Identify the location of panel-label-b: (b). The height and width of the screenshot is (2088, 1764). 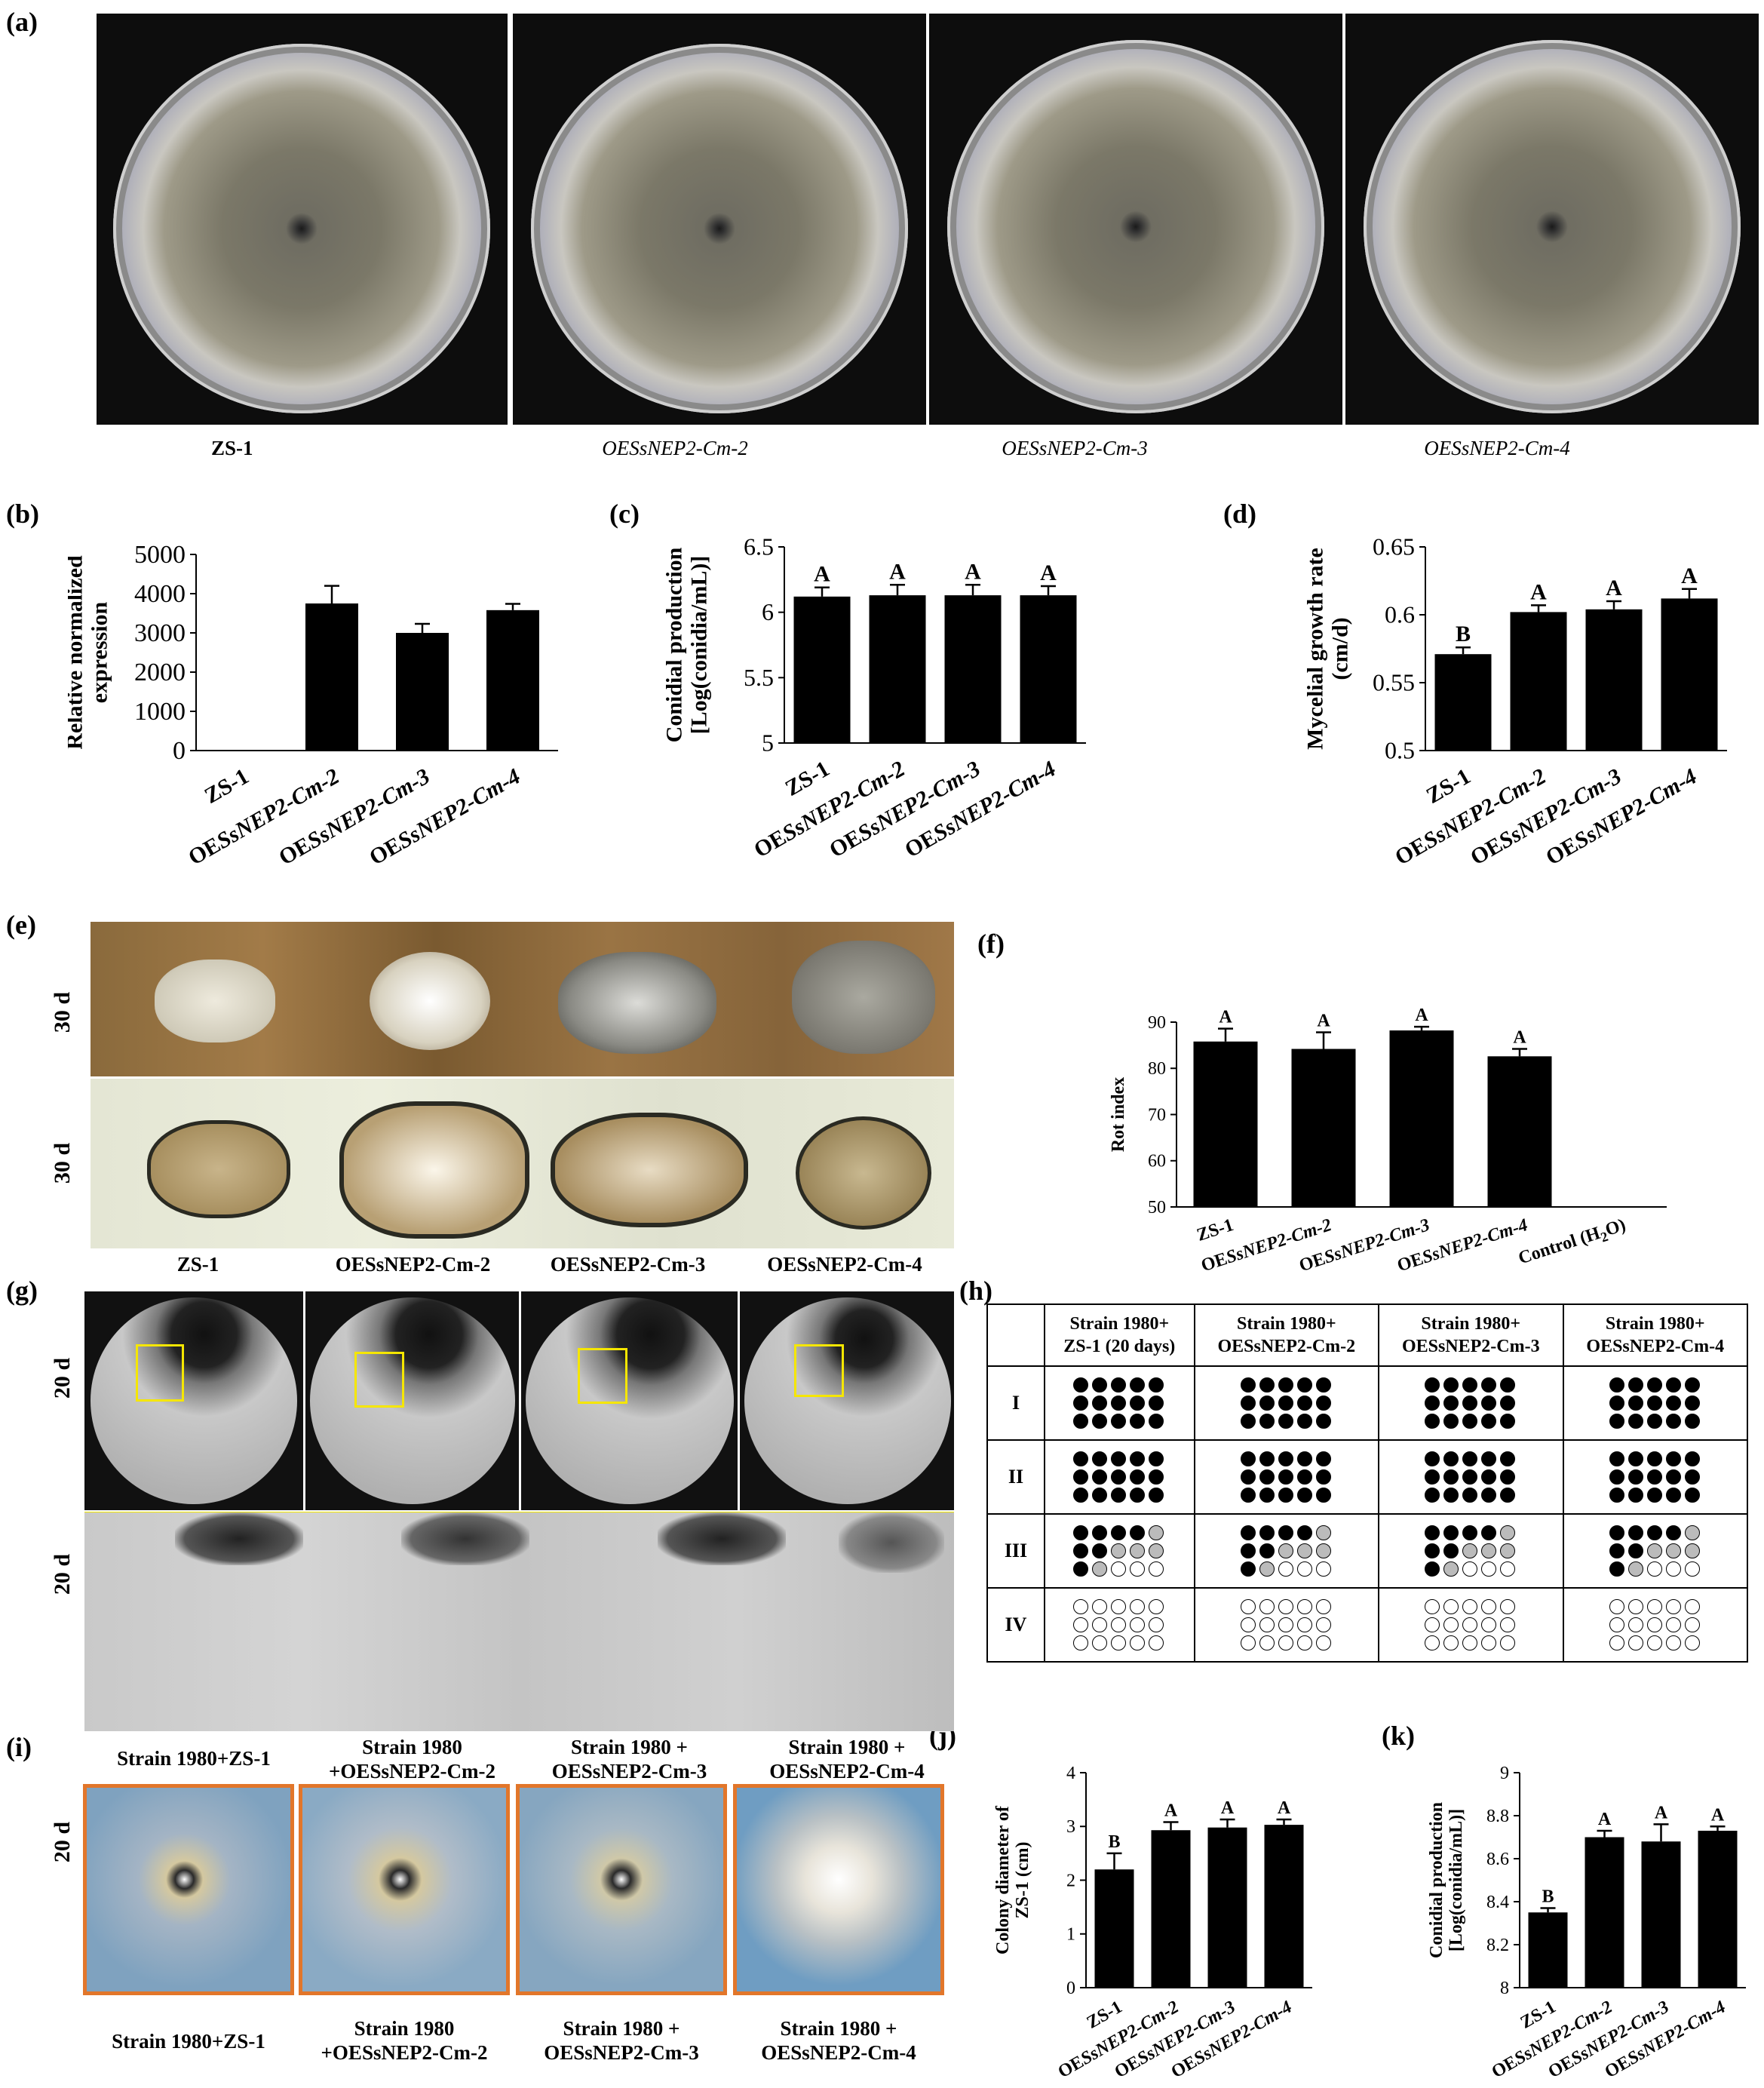
(23, 514).